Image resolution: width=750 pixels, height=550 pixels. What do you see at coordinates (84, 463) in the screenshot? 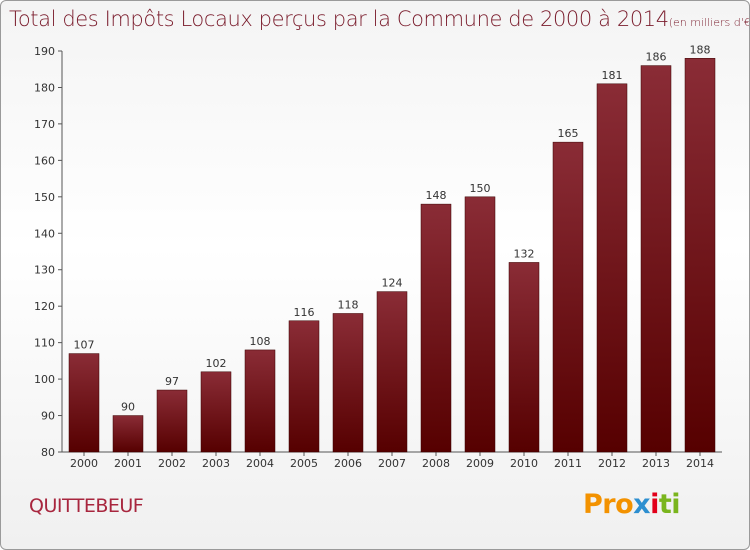
I see `x-tick-label: 2000` at bounding box center [84, 463].